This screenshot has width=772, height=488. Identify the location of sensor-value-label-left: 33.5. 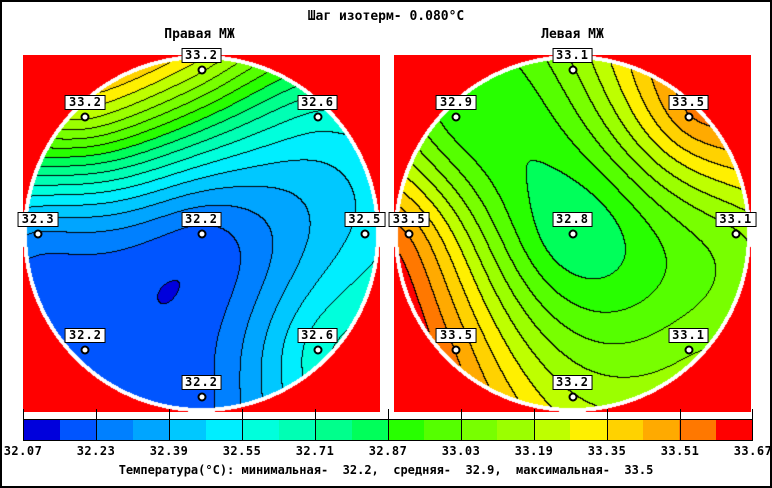
(409, 219).